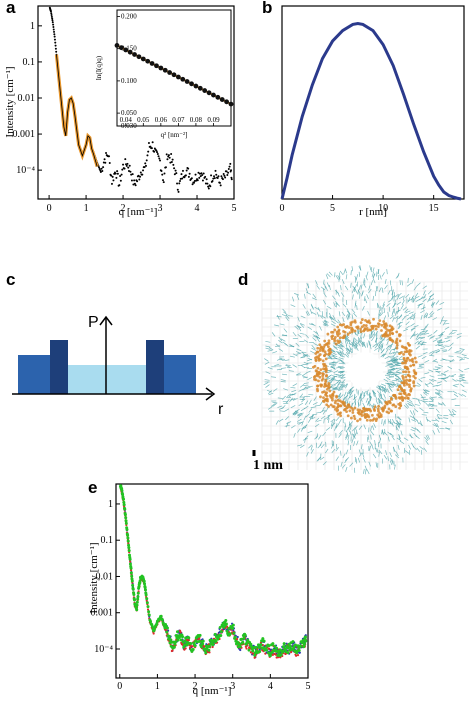 The height and width of the screenshot is (704, 472). I want to click on chart-e-ytick: 1, so click(110, 504).